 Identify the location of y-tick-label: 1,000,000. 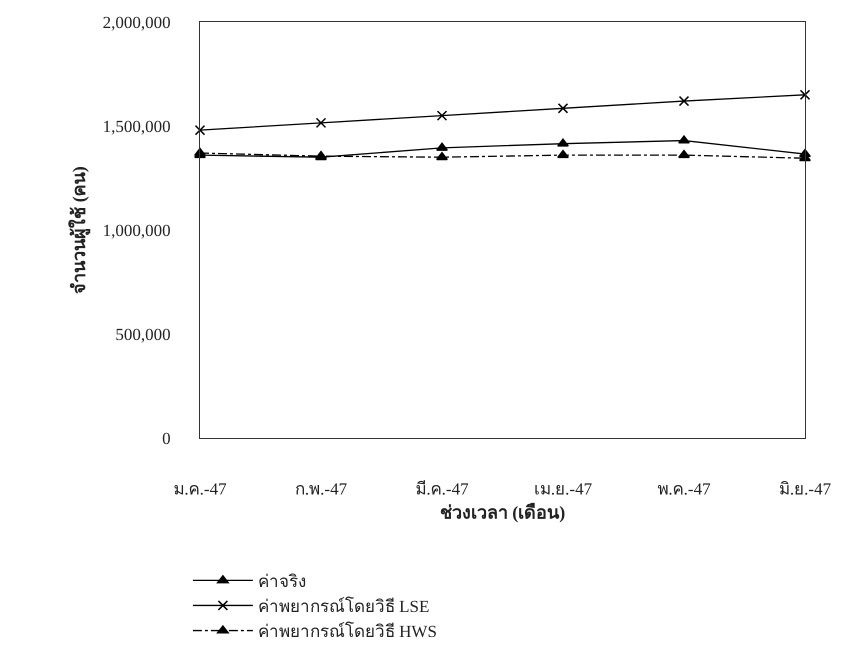
(136, 230).